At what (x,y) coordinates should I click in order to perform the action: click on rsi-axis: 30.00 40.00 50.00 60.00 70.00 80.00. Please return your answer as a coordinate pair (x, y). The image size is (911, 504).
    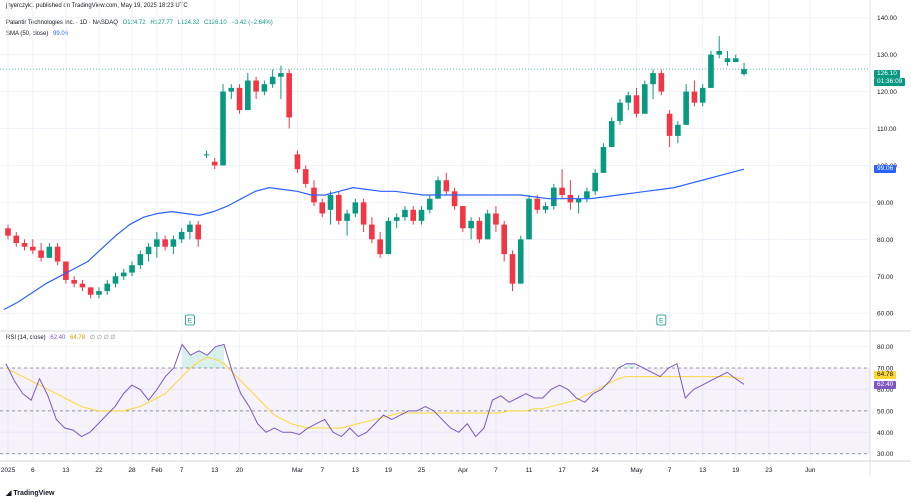
    Looking at the image, I should click on (885, 401).